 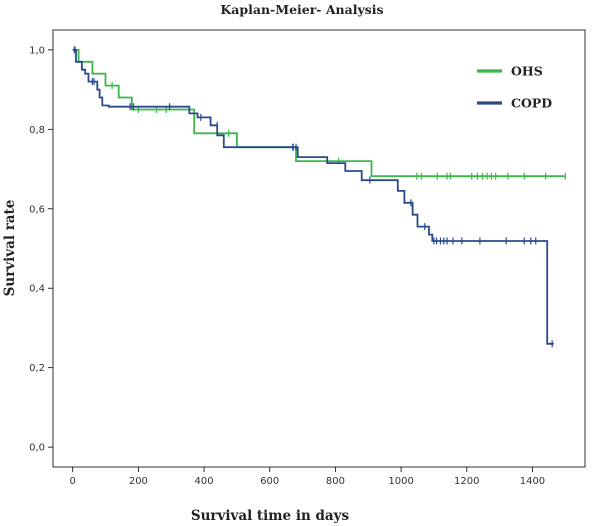 What do you see at coordinates (37, 289) in the screenshot?
I see `y-tick-label: 0,4` at bounding box center [37, 289].